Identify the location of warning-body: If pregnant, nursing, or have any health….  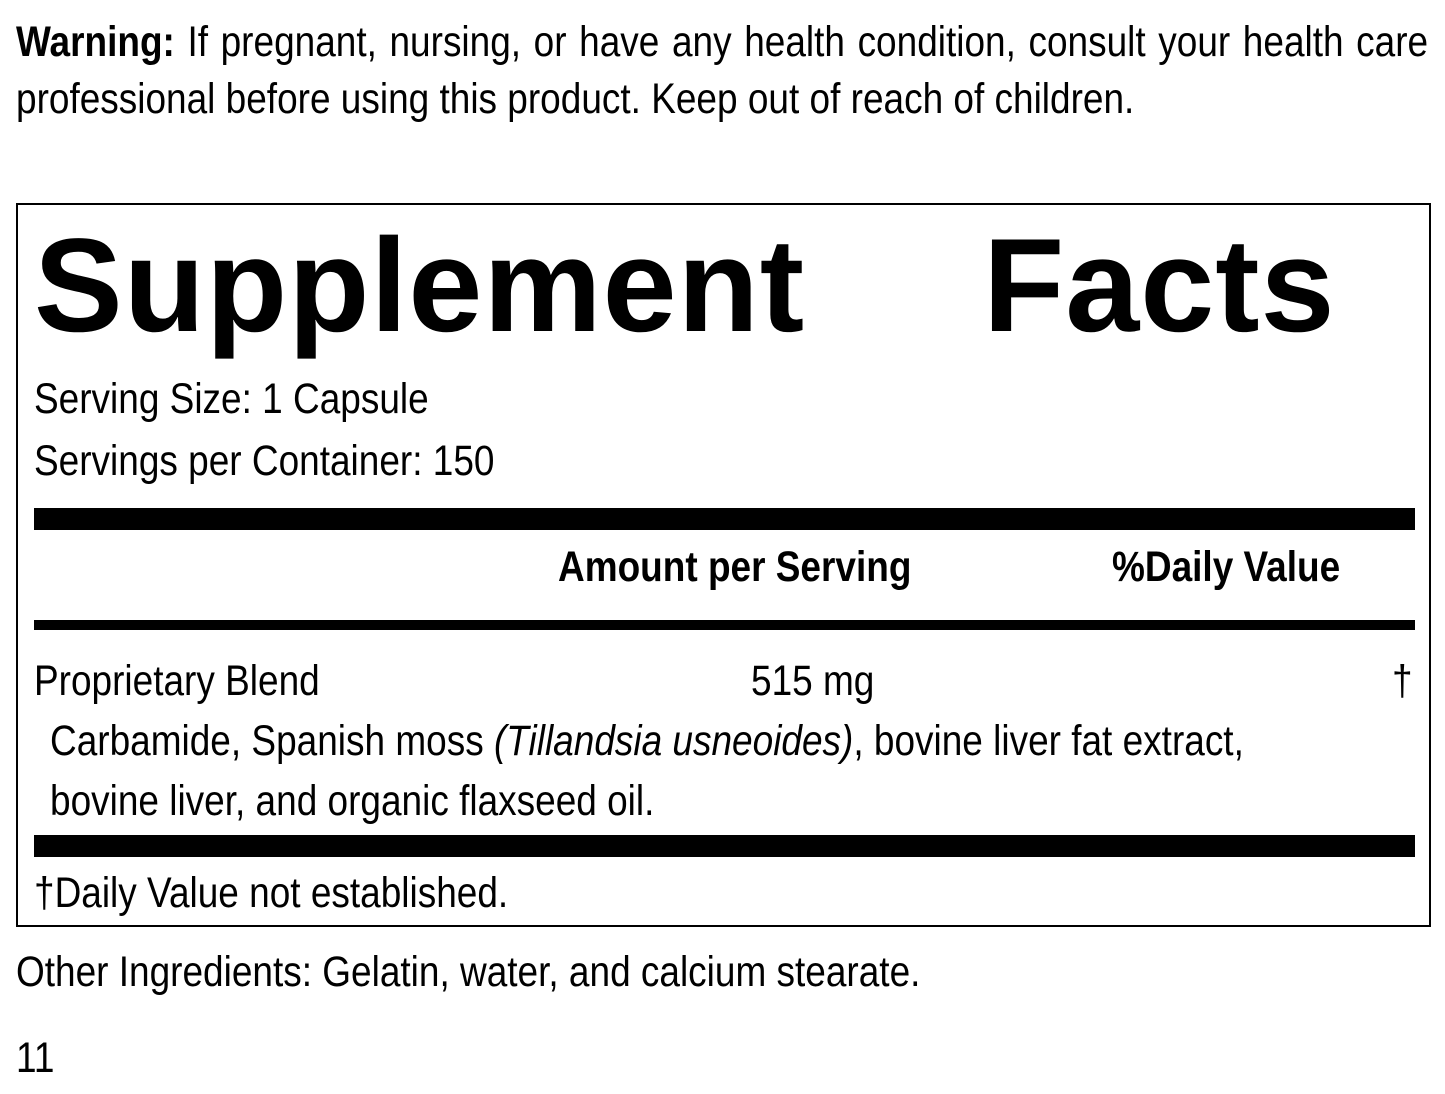
(722, 70).